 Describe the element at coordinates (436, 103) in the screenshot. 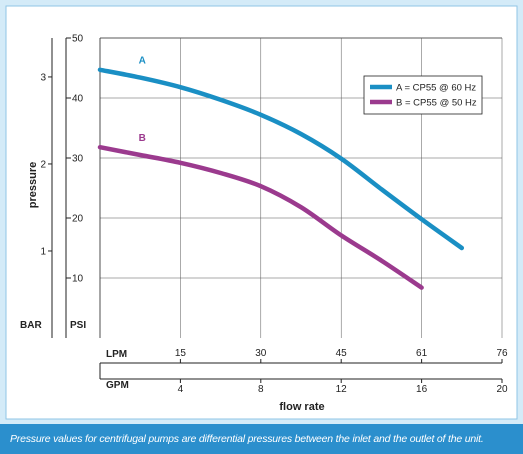

I see `legend-entry-b: B = CP55 @ 50 Hz` at that location.